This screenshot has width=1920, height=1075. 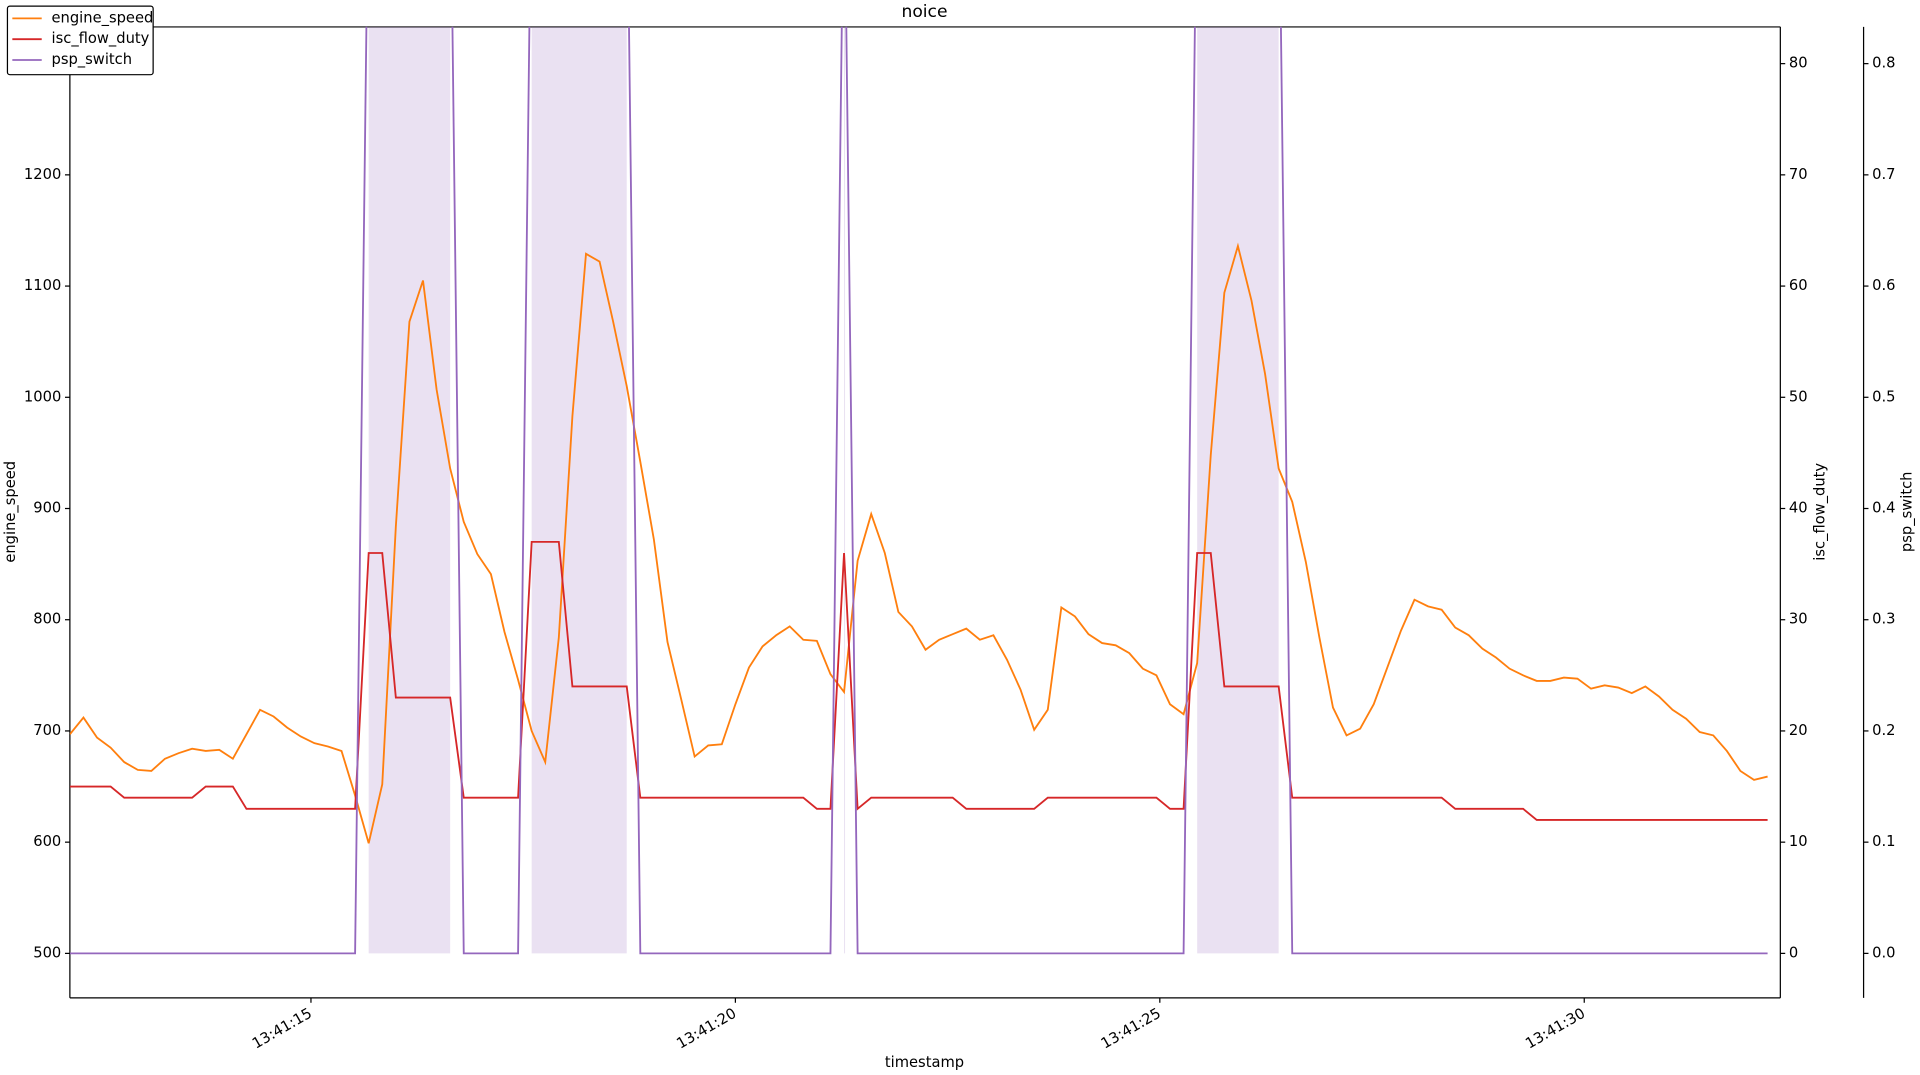 What do you see at coordinates (1798, 396) in the screenshot?
I see `y2-tick-label: 50` at bounding box center [1798, 396].